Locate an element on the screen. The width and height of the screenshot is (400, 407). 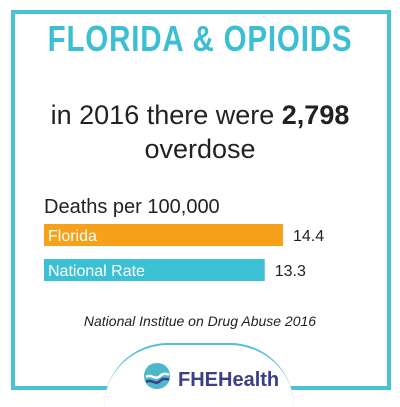
chart-label: Deaths per 100,000 is located at coordinates (132, 207).